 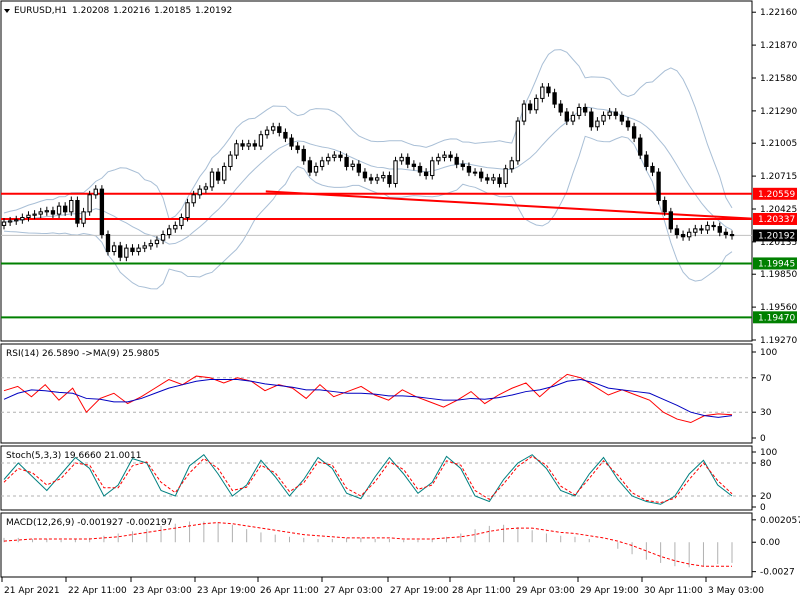 I want to click on x-tick-label: 30 Apr 11:00, so click(x=673, y=591).